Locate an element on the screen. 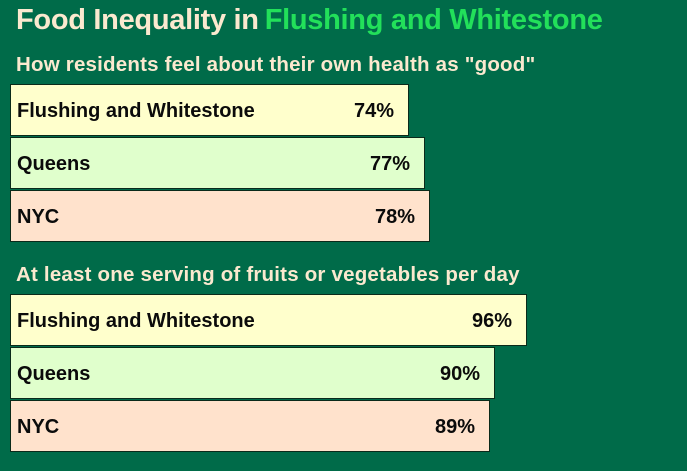 The height and width of the screenshot is (471, 687). bar-value-label: 89% is located at coordinates (454, 427).